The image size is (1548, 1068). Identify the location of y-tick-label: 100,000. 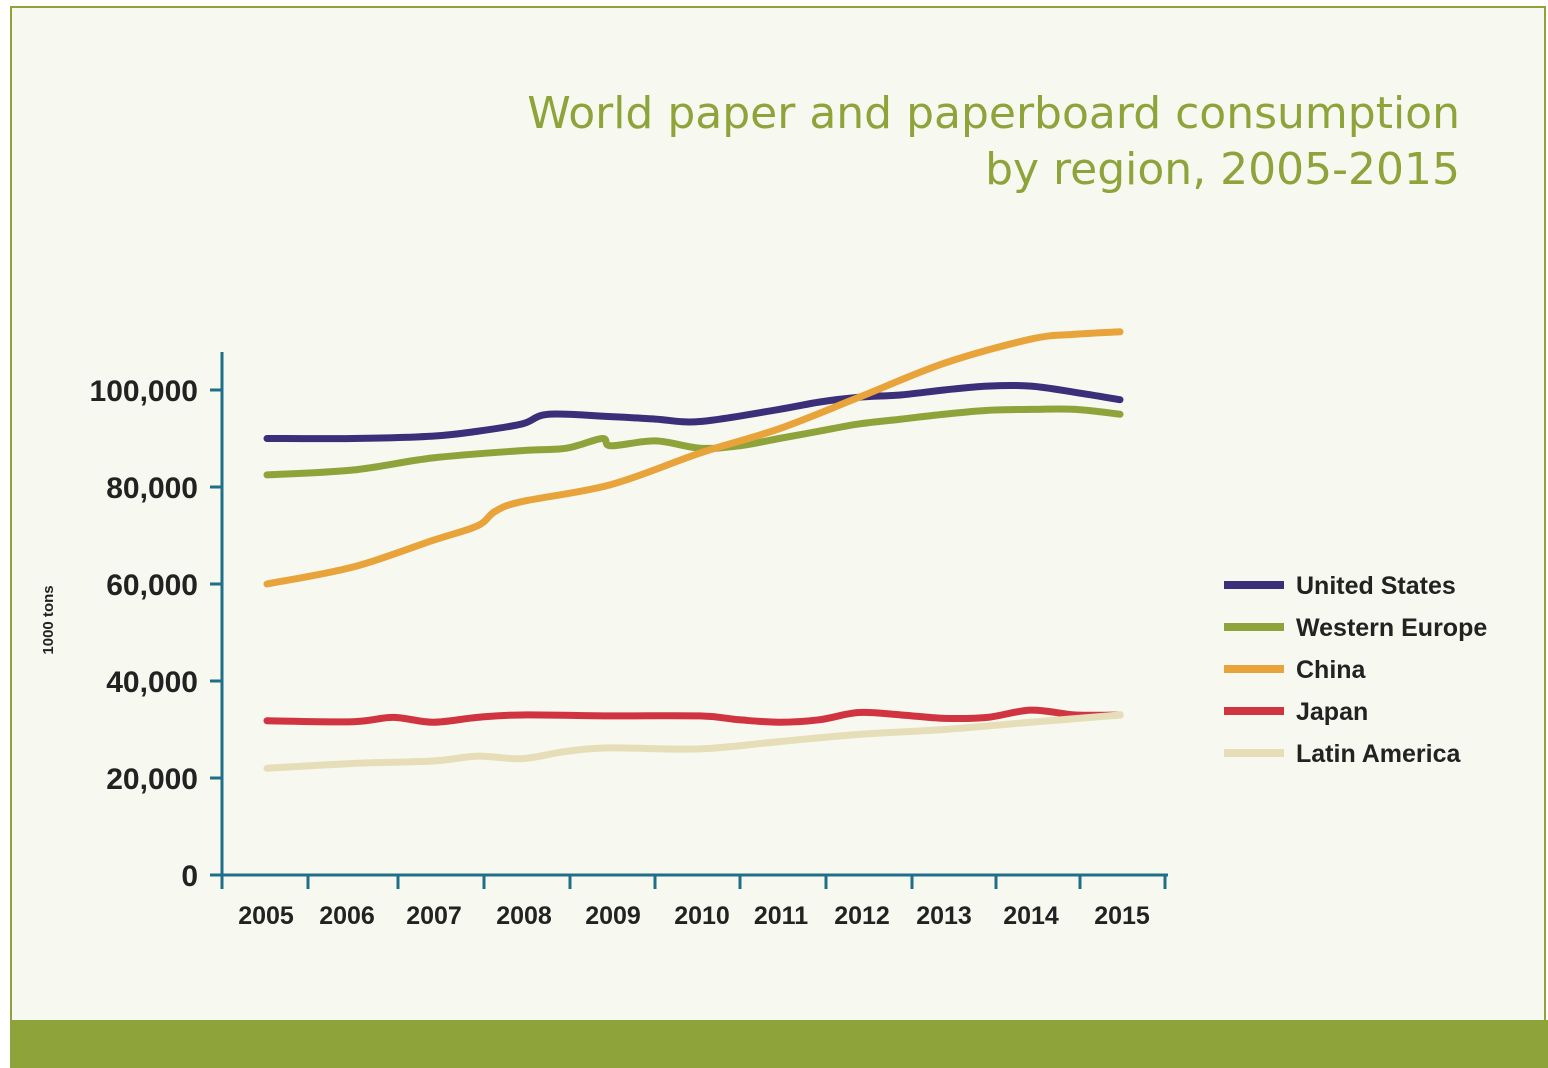
(144, 391).